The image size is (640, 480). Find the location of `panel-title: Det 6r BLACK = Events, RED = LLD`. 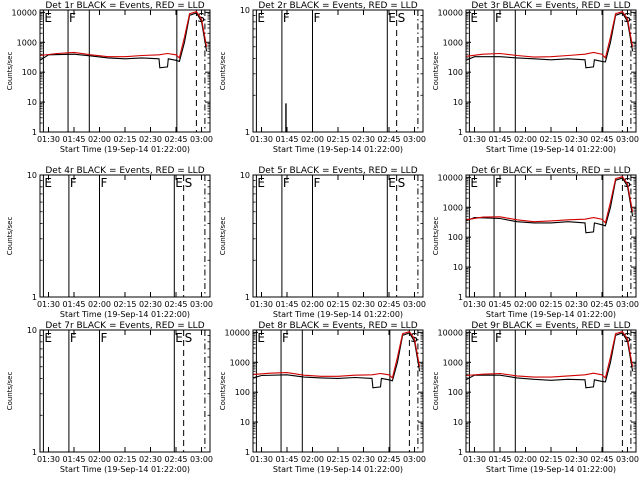

panel-title: Det 6r BLACK = Events, RED = LLD is located at coordinates (550, 171).